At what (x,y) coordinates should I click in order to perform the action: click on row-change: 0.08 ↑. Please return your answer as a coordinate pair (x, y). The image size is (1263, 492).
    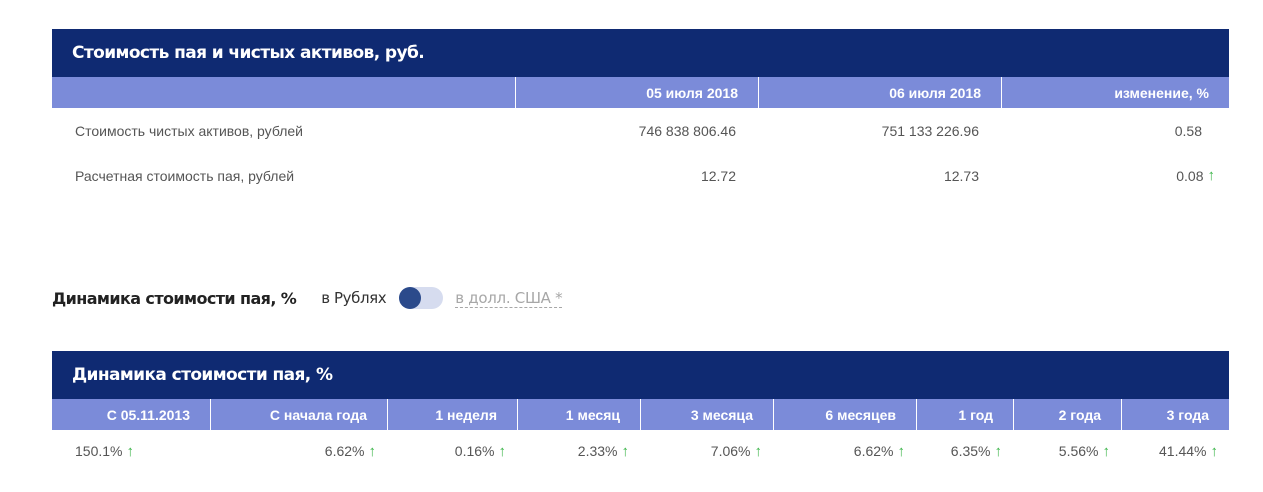
    Looking at the image, I should click on (1115, 175).